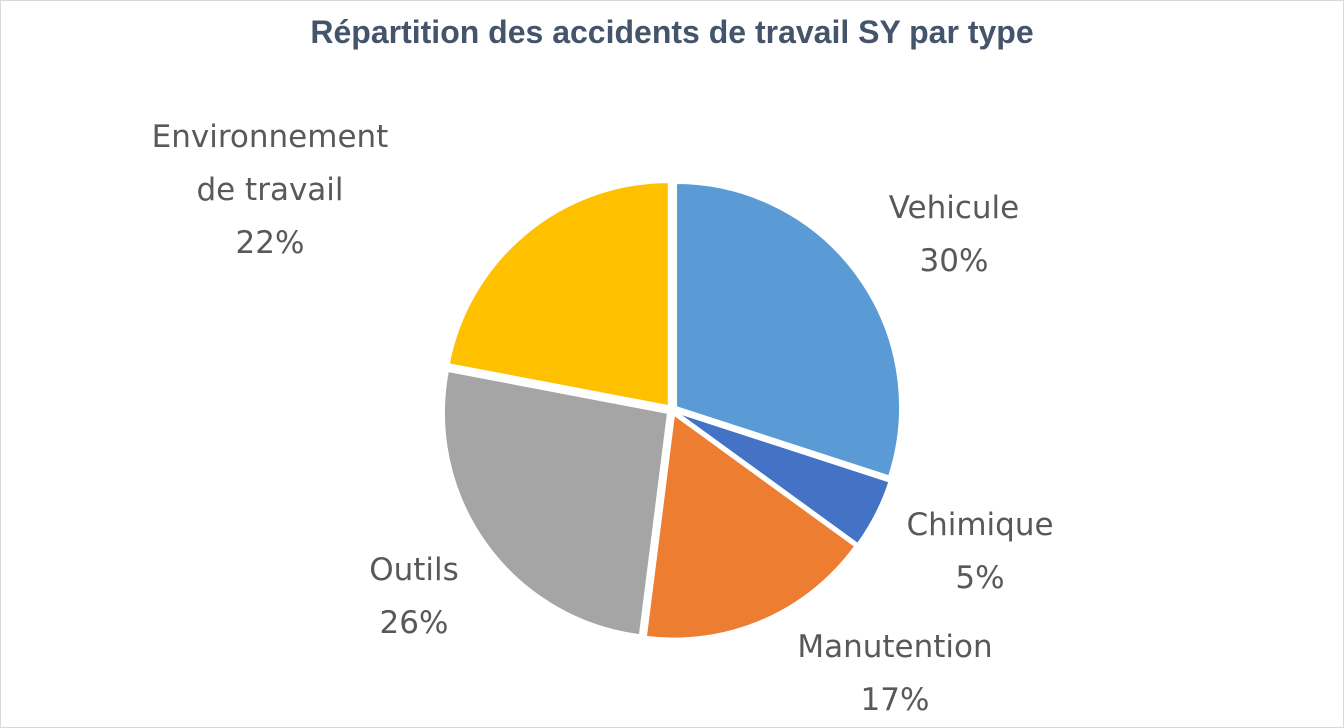  What do you see at coordinates (894, 673) in the screenshot?
I see `data-label: Manutention 17%` at bounding box center [894, 673].